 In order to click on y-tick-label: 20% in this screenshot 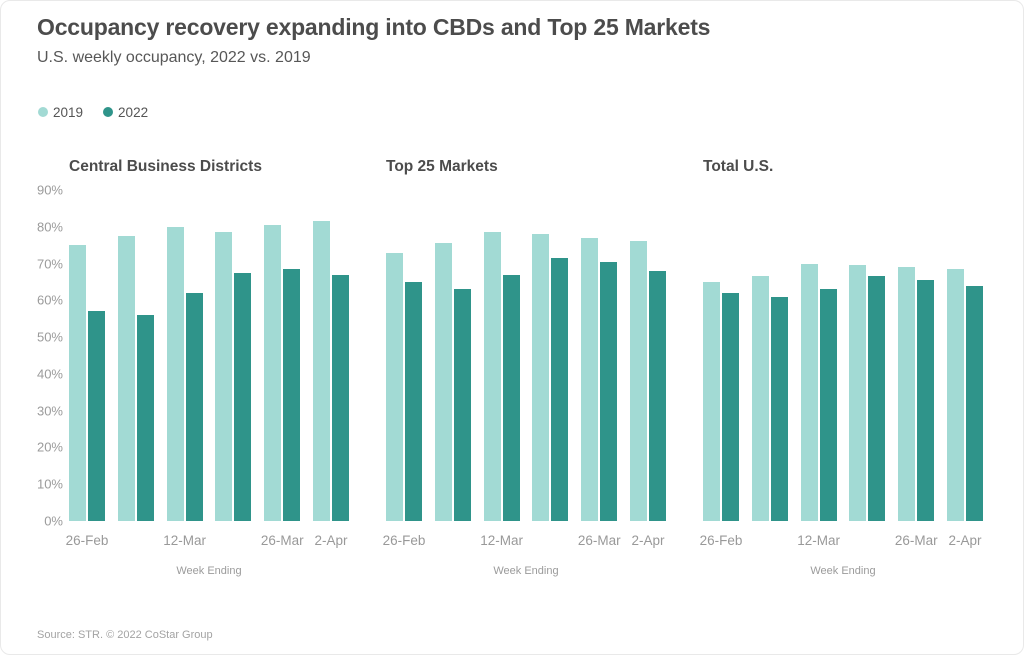, I will do `click(49, 447)`.